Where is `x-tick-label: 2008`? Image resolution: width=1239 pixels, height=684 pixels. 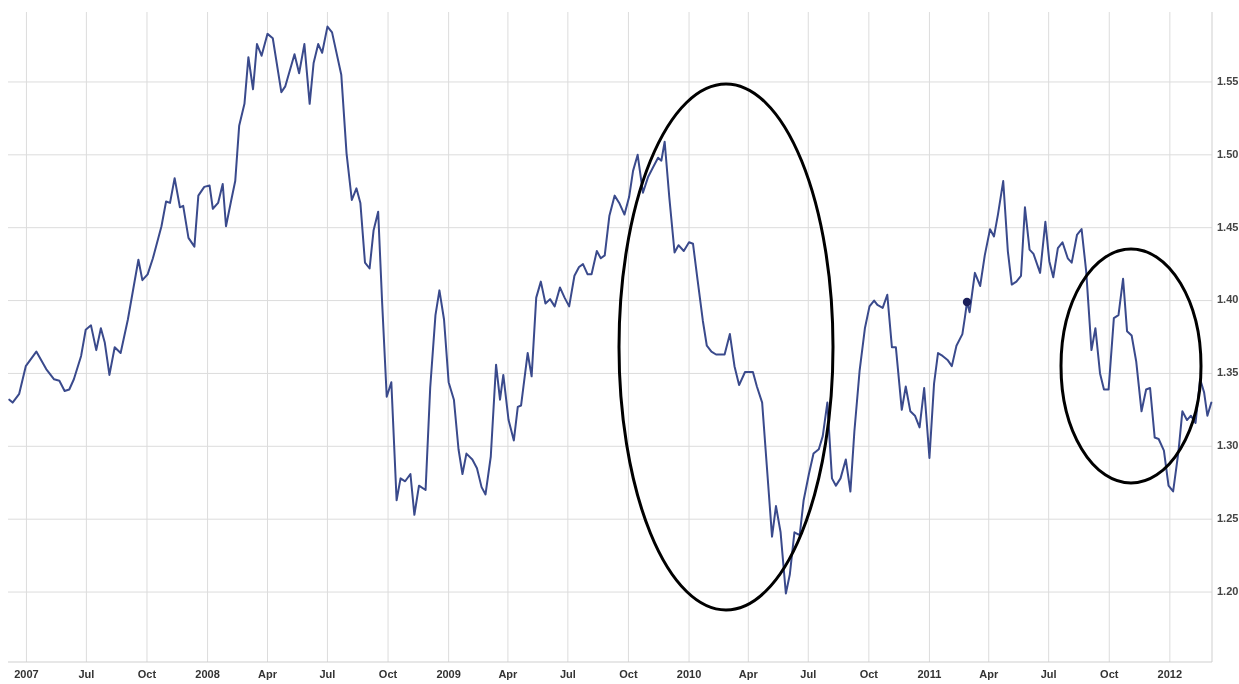 x-tick-label: 2008 is located at coordinates (207, 674).